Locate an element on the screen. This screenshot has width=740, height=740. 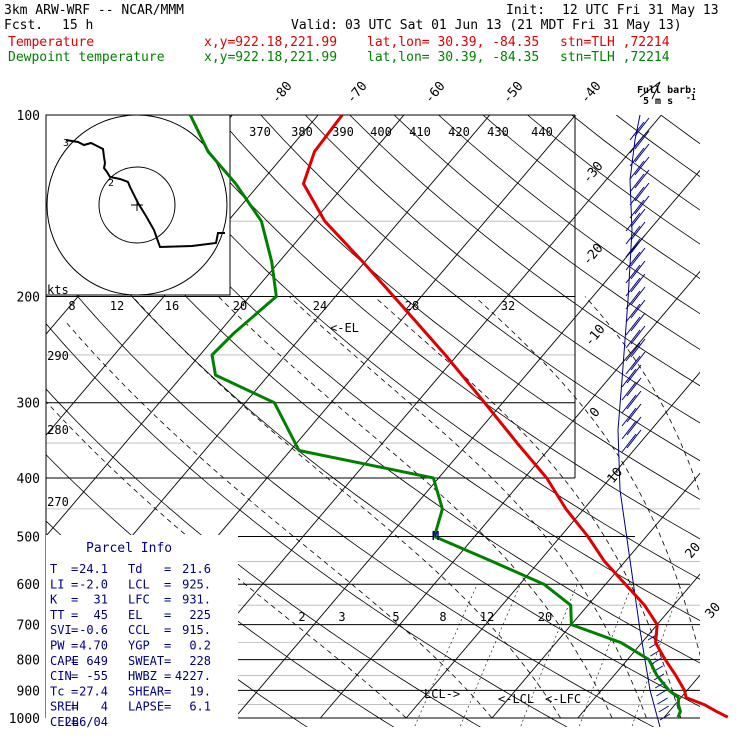
lcl-right-annotation: <-LCL is located at coordinates (516, 699).